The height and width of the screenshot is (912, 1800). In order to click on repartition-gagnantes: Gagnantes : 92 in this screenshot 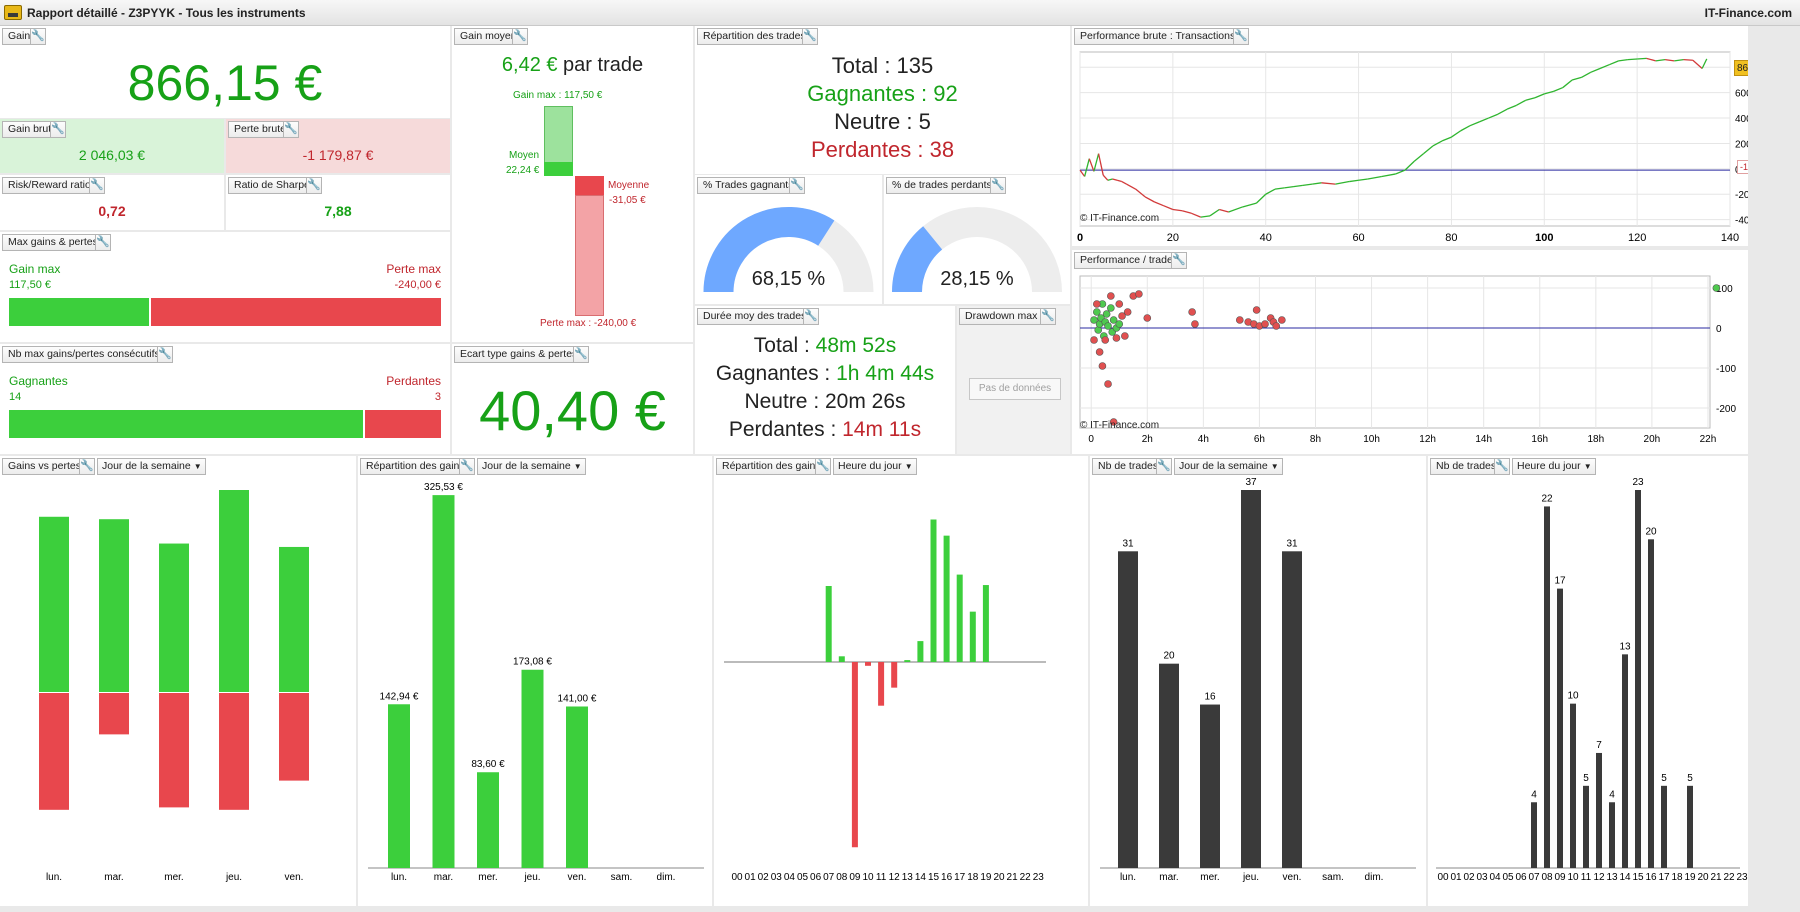, I will do `click(882, 93)`.